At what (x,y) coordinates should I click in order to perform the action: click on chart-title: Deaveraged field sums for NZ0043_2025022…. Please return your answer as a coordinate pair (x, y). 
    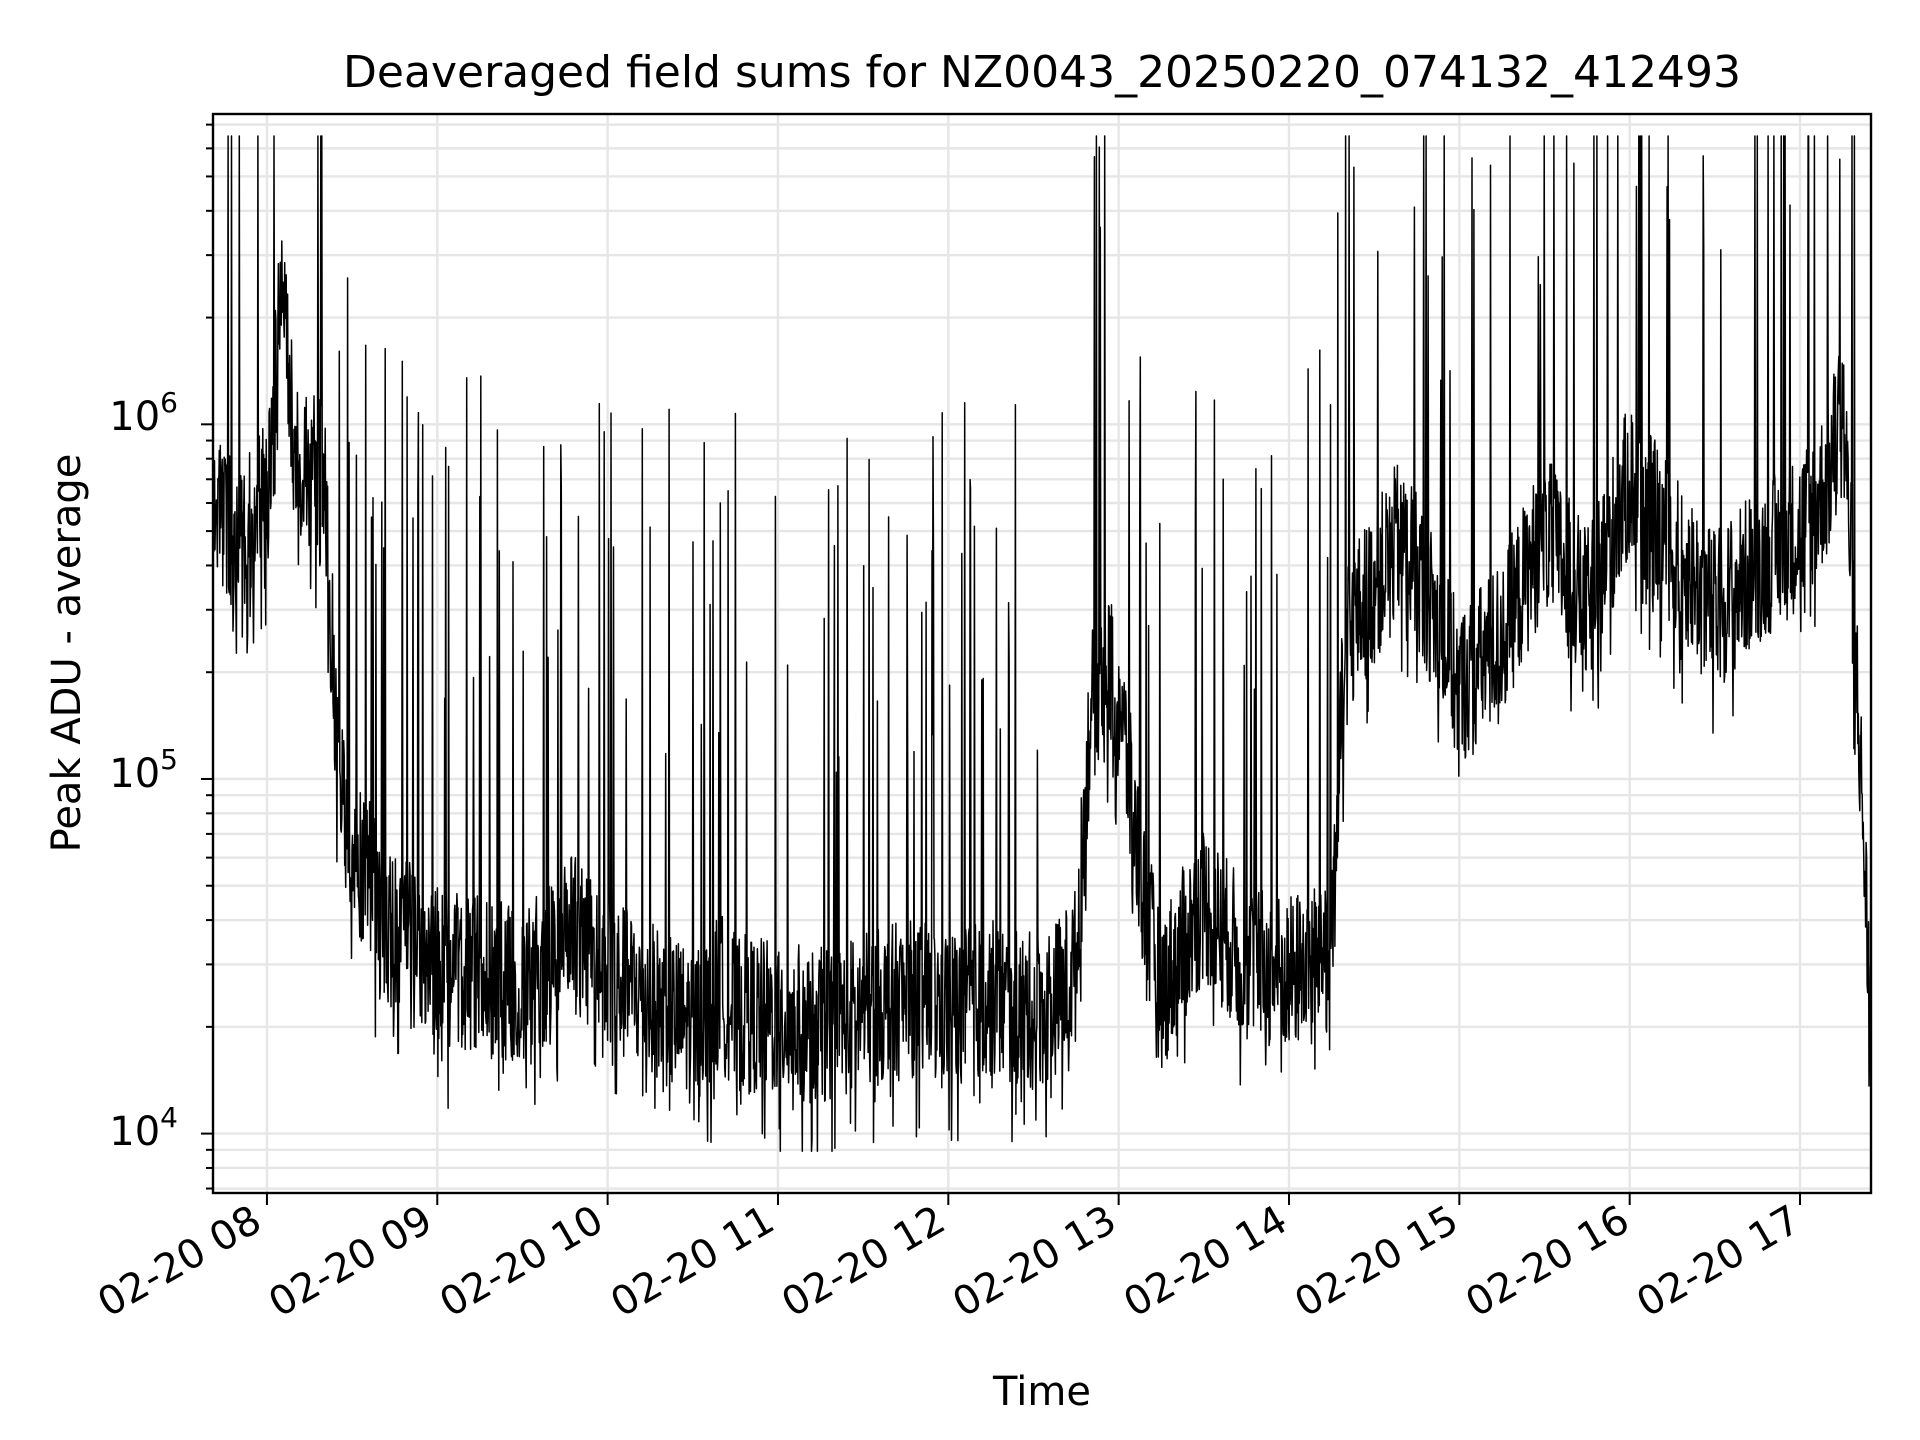
    Looking at the image, I should click on (1042, 72).